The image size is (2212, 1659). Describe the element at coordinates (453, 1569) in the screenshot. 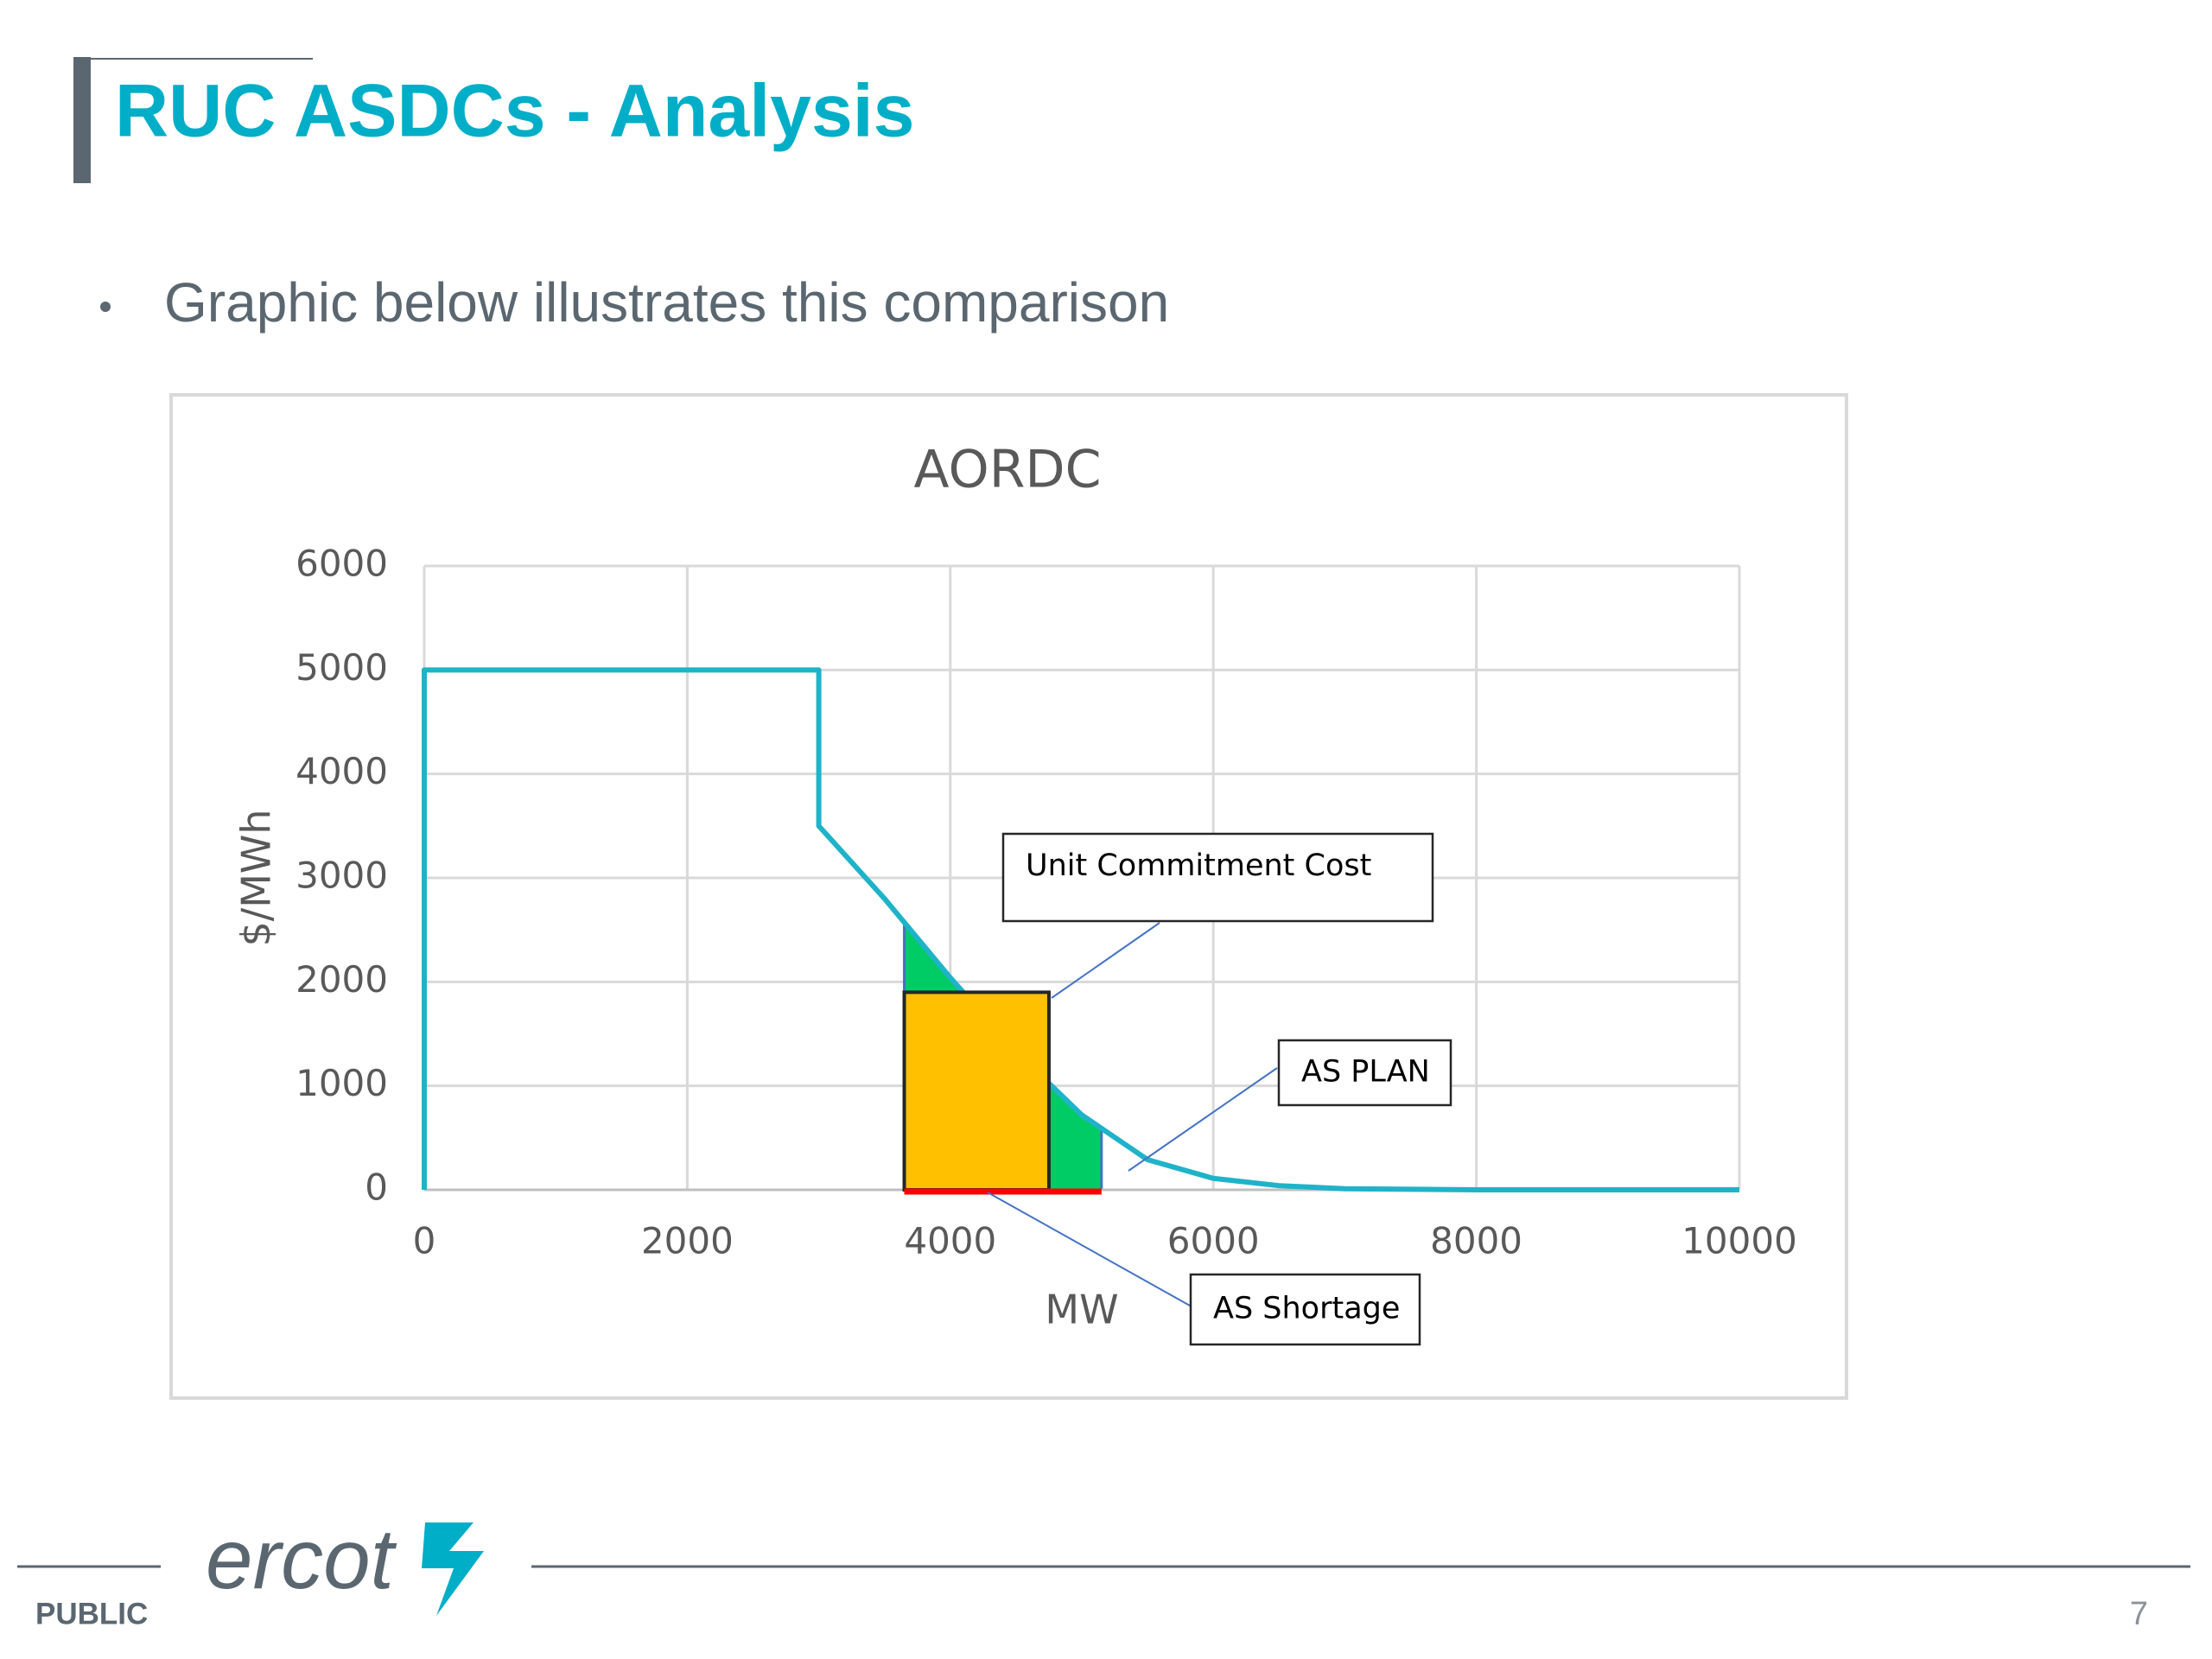

I see `logo-mark` at that location.